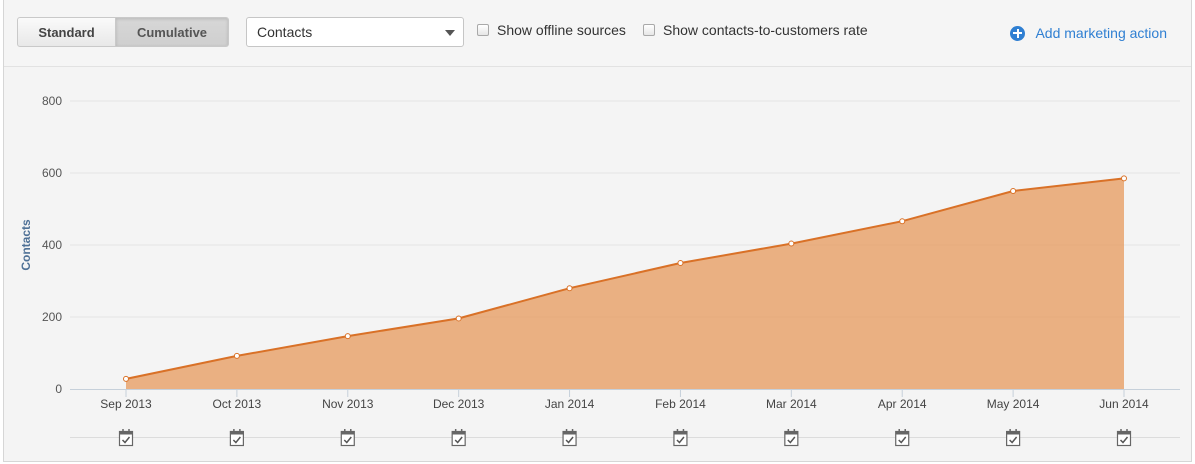 The height and width of the screenshot is (464, 1195). I want to click on conversion-rate-checkbox: Show contacts-to-customers rate, so click(755, 30).